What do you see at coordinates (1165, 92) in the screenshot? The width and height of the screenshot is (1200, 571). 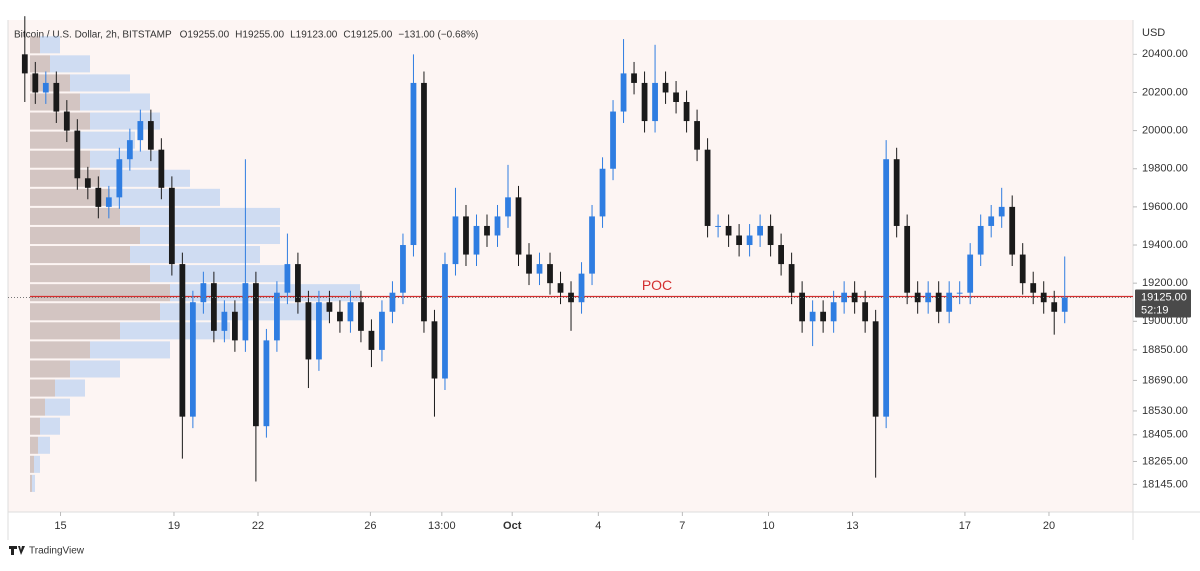 I see `y-tick-label: 20200.00` at bounding box center [1165, 92].